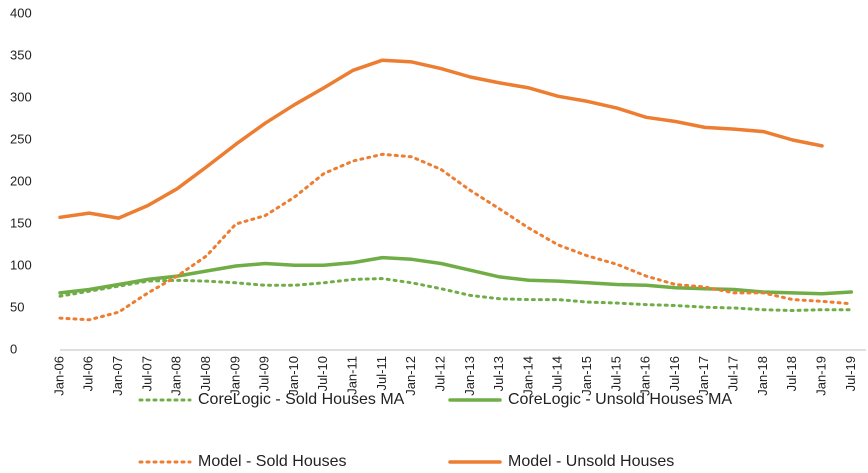 Image resolution: width=868 pixels, height=473 pixels. Describe the element at coordinates (58, 376) in the screenshot. I see `x-tick-label: Jan-06` at that location.